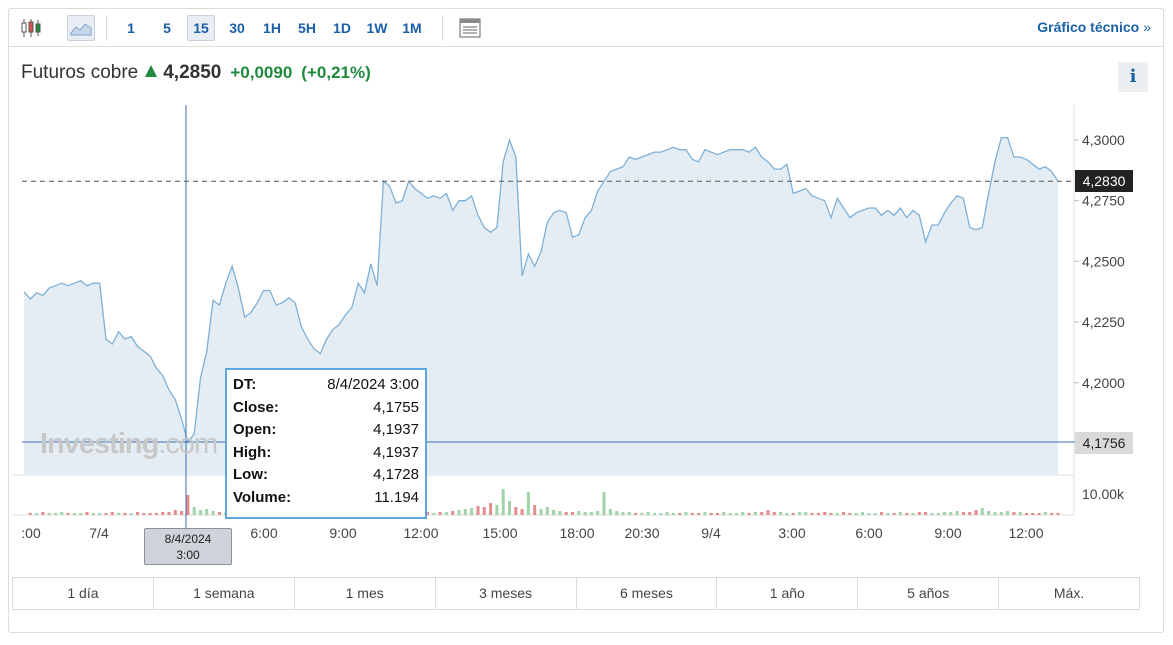 This screenshot has height=645, width=1173. What do you see at coordinates (255, 430) in the screenshot?
I see `tooltip-key: Open:` at bounding box center [255, 430].